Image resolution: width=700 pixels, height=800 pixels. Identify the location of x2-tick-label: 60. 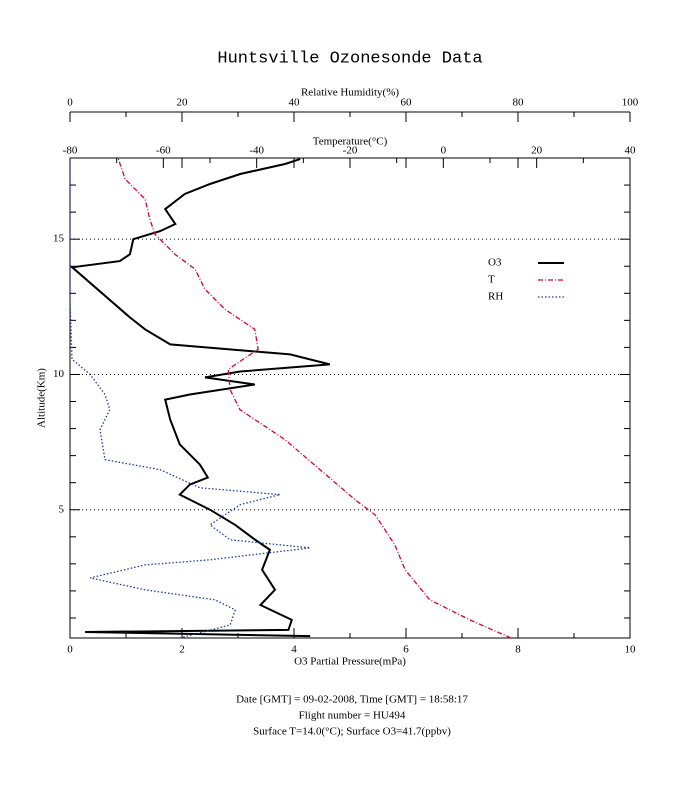
(407, 103).